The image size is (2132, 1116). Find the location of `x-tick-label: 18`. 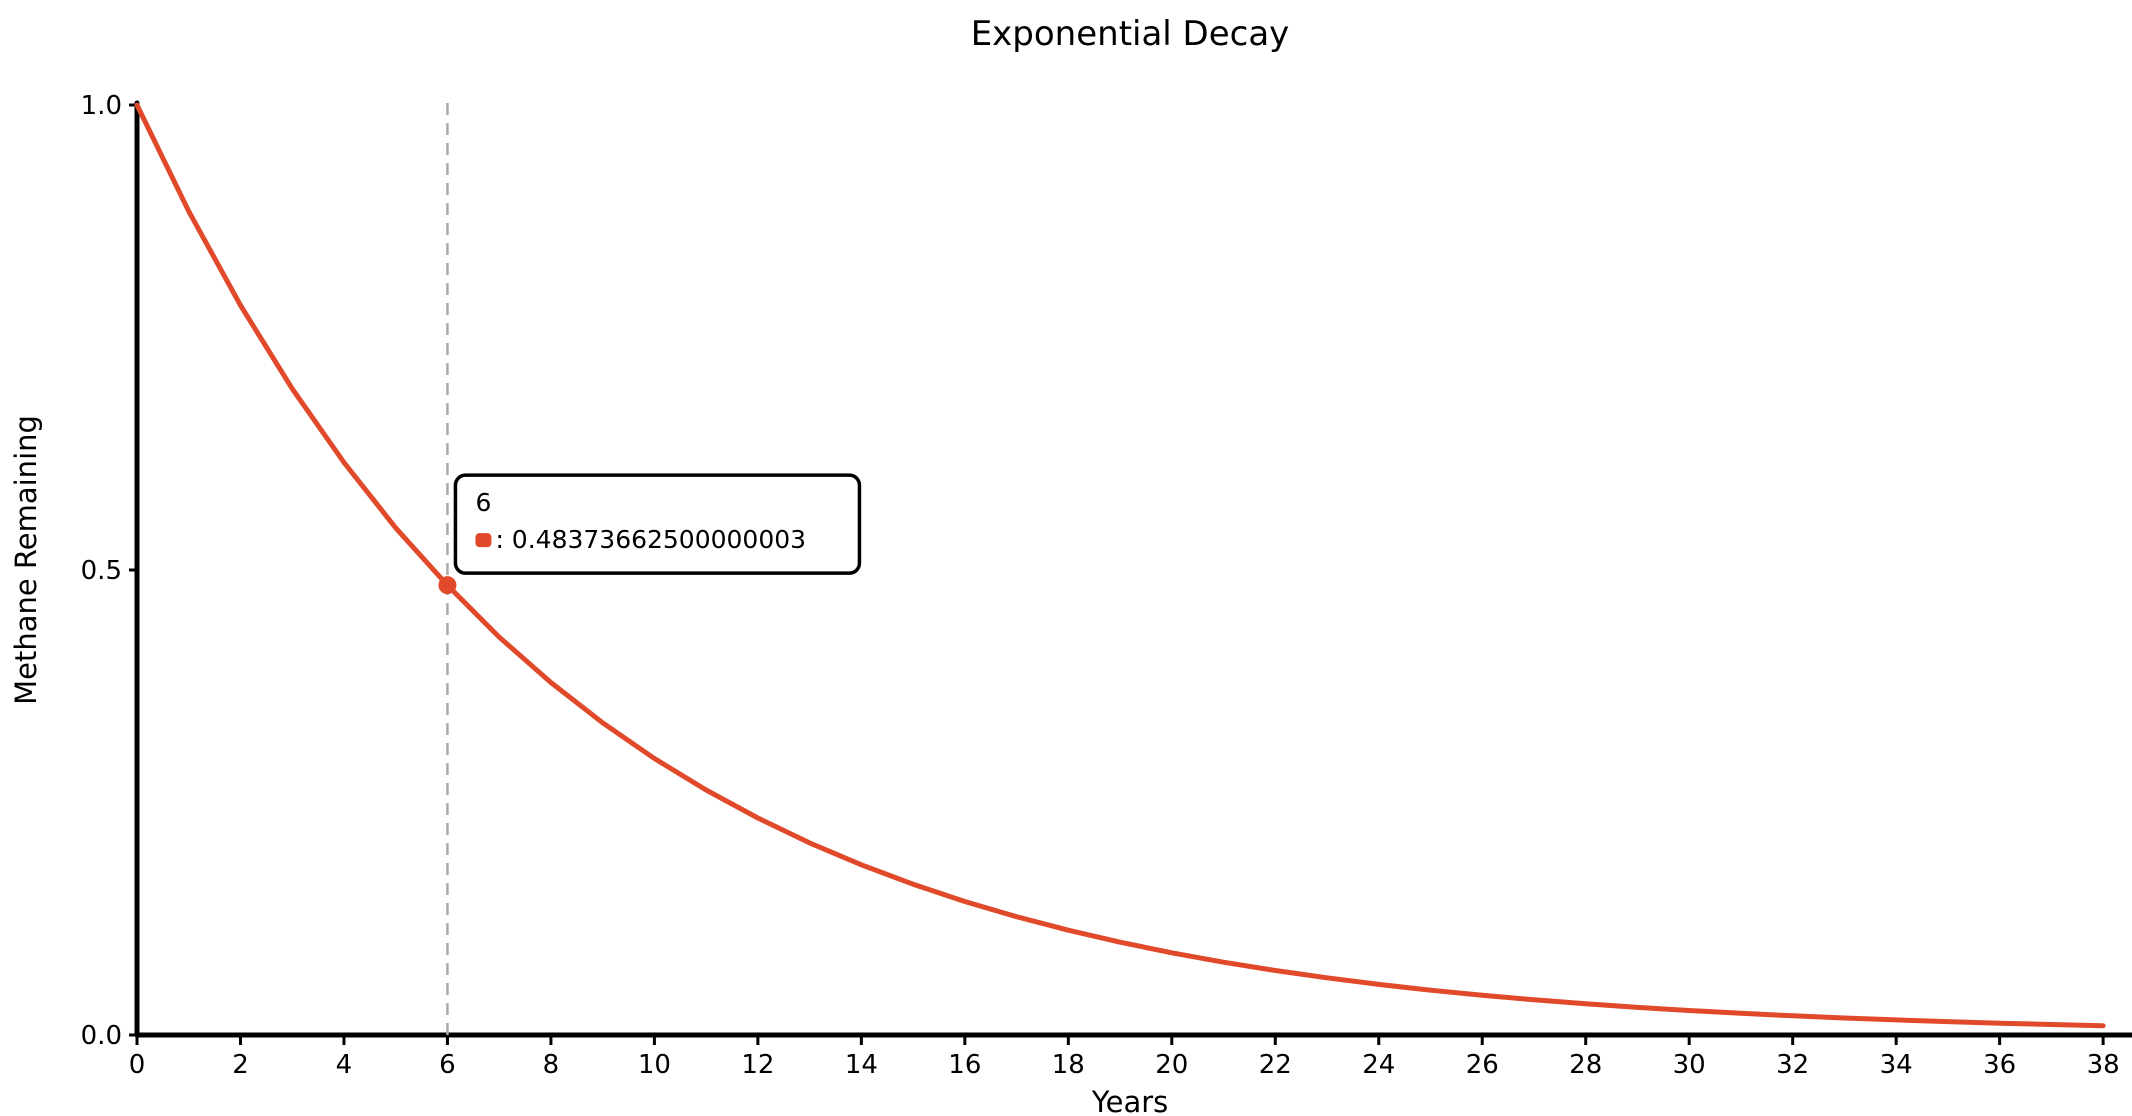

x-tick-label: 18 is located at coordinates (1068, 1065).